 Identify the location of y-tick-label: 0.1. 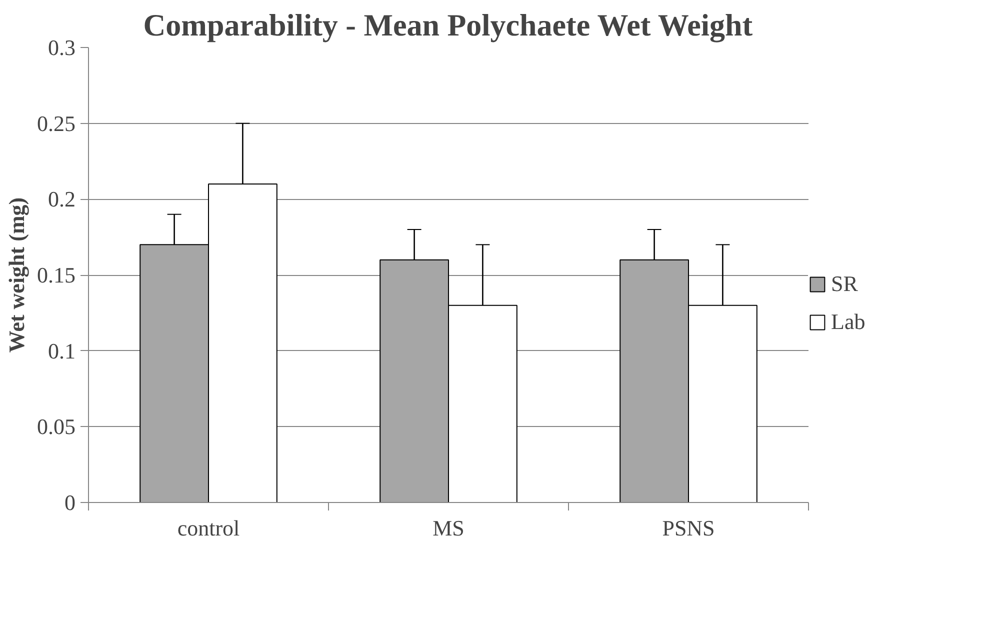
(62, 351).